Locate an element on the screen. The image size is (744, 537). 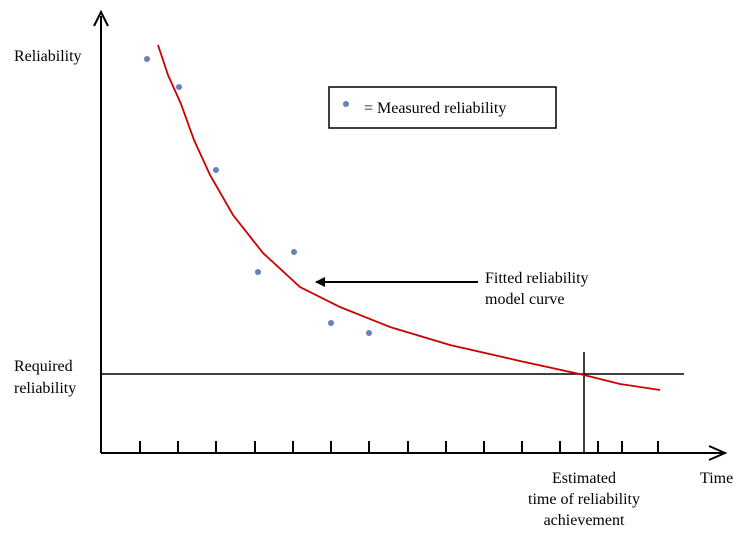
y-axis-arrow is located at coordinates (101, 18).